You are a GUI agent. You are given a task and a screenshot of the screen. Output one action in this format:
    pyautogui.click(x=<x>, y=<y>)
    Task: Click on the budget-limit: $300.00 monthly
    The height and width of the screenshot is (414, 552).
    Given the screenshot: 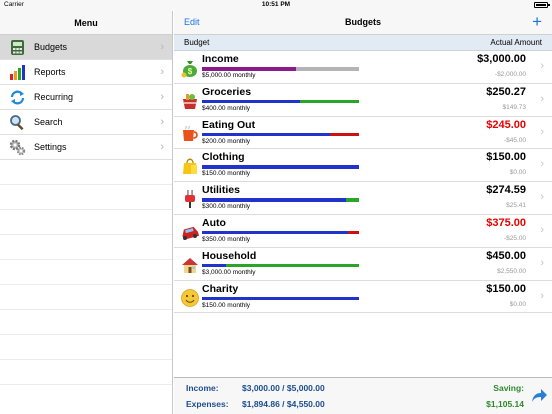 What is the action you would take?
    pyautogui.click(x=226, y=207)
    